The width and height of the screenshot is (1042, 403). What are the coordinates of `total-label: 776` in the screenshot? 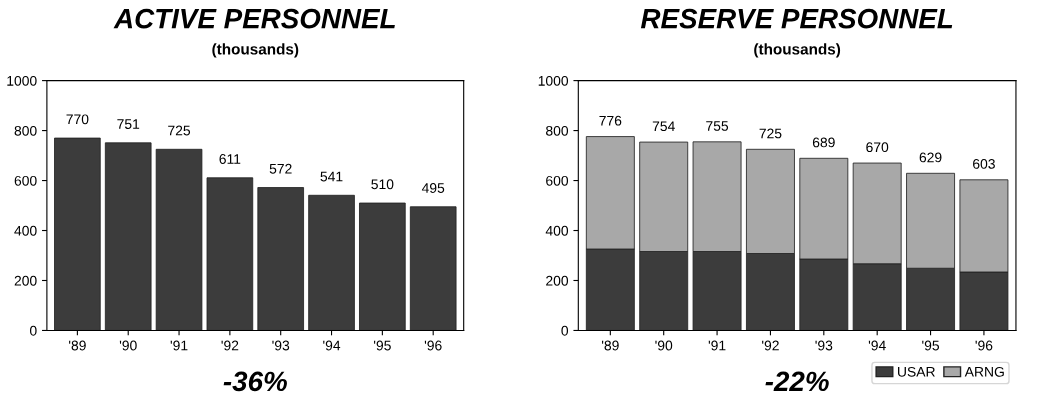 It's located at (610, 120).